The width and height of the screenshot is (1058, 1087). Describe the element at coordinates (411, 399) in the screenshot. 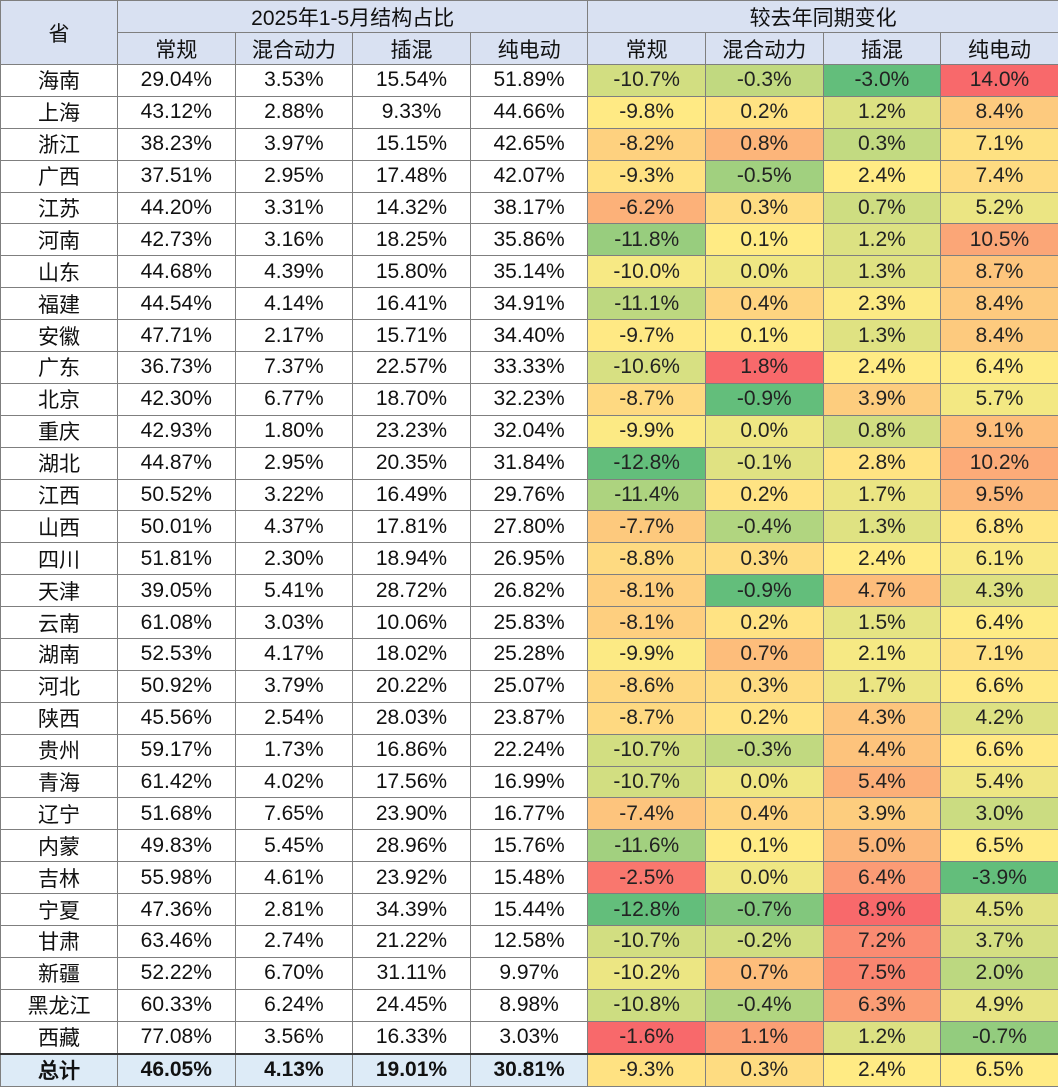

I see `share-cell: 18.70%` at that location.